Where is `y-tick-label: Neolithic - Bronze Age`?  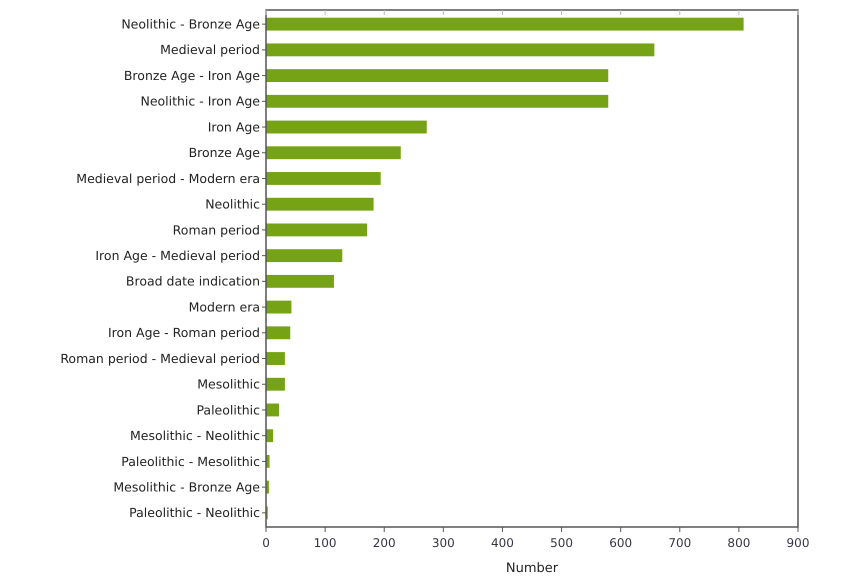 y-tick-label: Neolithic - Bronze Age is located at coordinates (190, 24).